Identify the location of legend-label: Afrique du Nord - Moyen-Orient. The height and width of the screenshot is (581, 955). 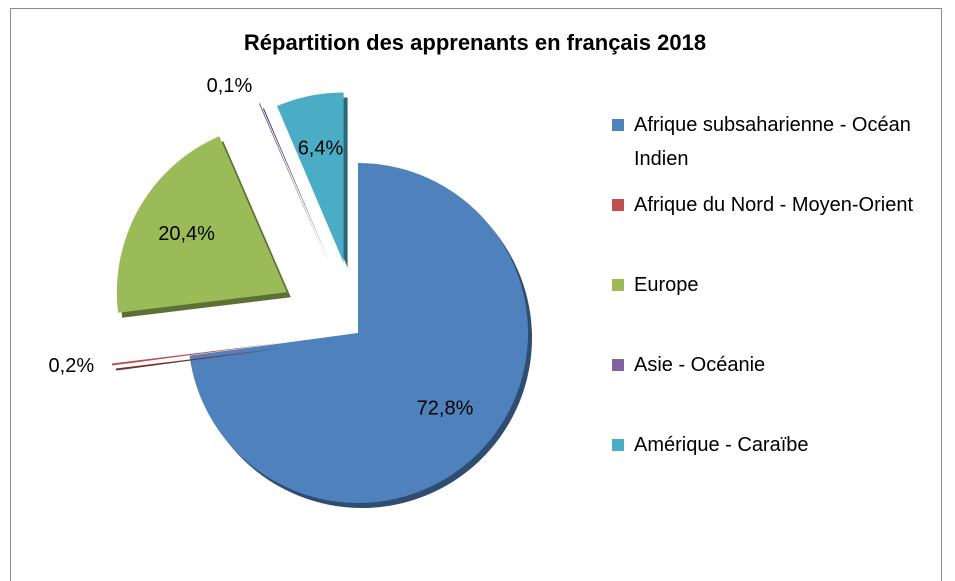
(774, 205).